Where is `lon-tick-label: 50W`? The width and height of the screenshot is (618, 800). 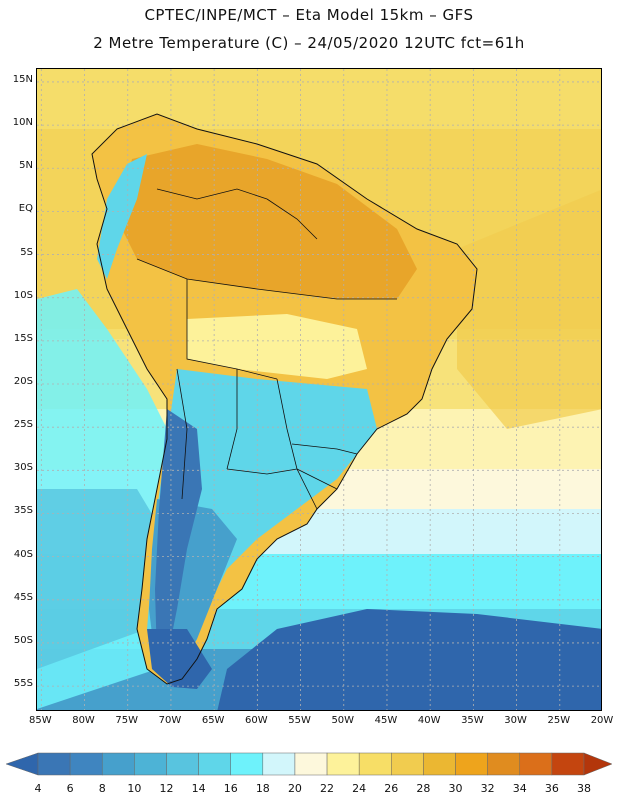 lon-tick-label: 50W is located at coordinates (343, 720).